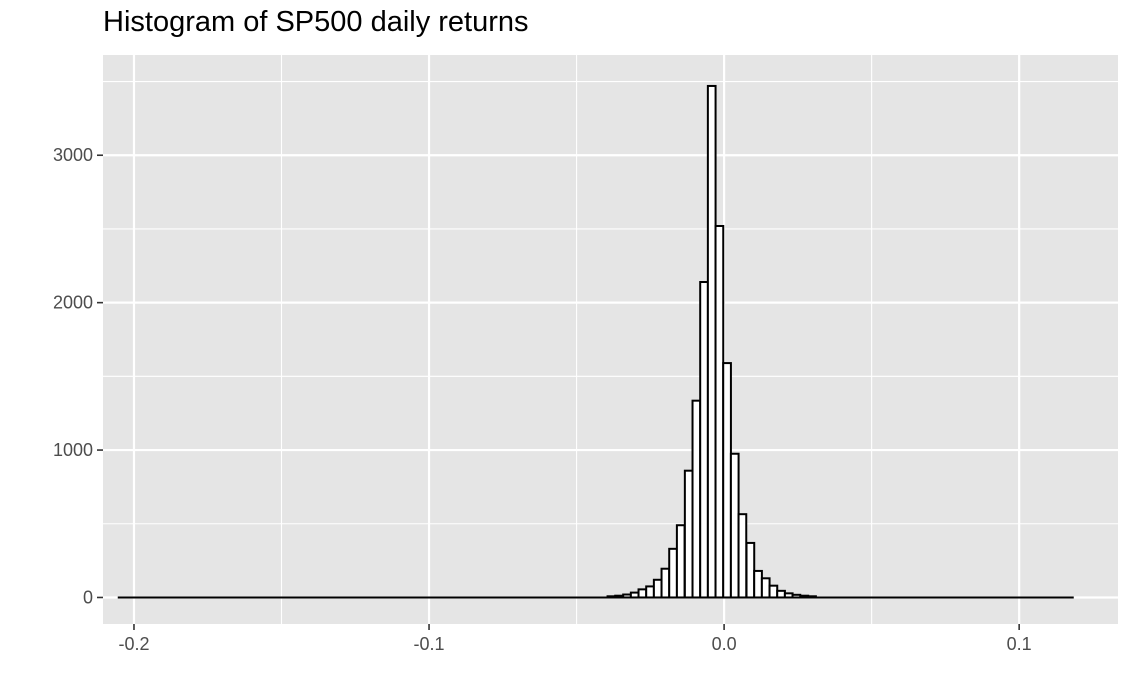  What do you see at coordinates (133, 644) in the screenshot?
I see `x-tick-label: -0.2` at bounding box center [133, 644].